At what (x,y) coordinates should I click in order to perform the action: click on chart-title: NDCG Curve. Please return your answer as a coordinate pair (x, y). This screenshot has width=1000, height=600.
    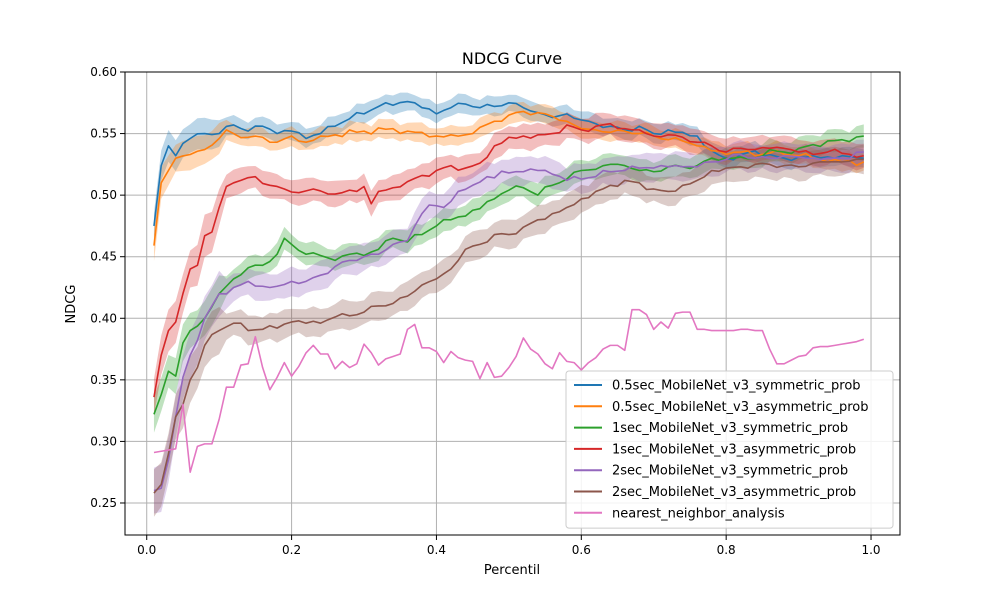
    Looking at the image, I should click on (512, 58).